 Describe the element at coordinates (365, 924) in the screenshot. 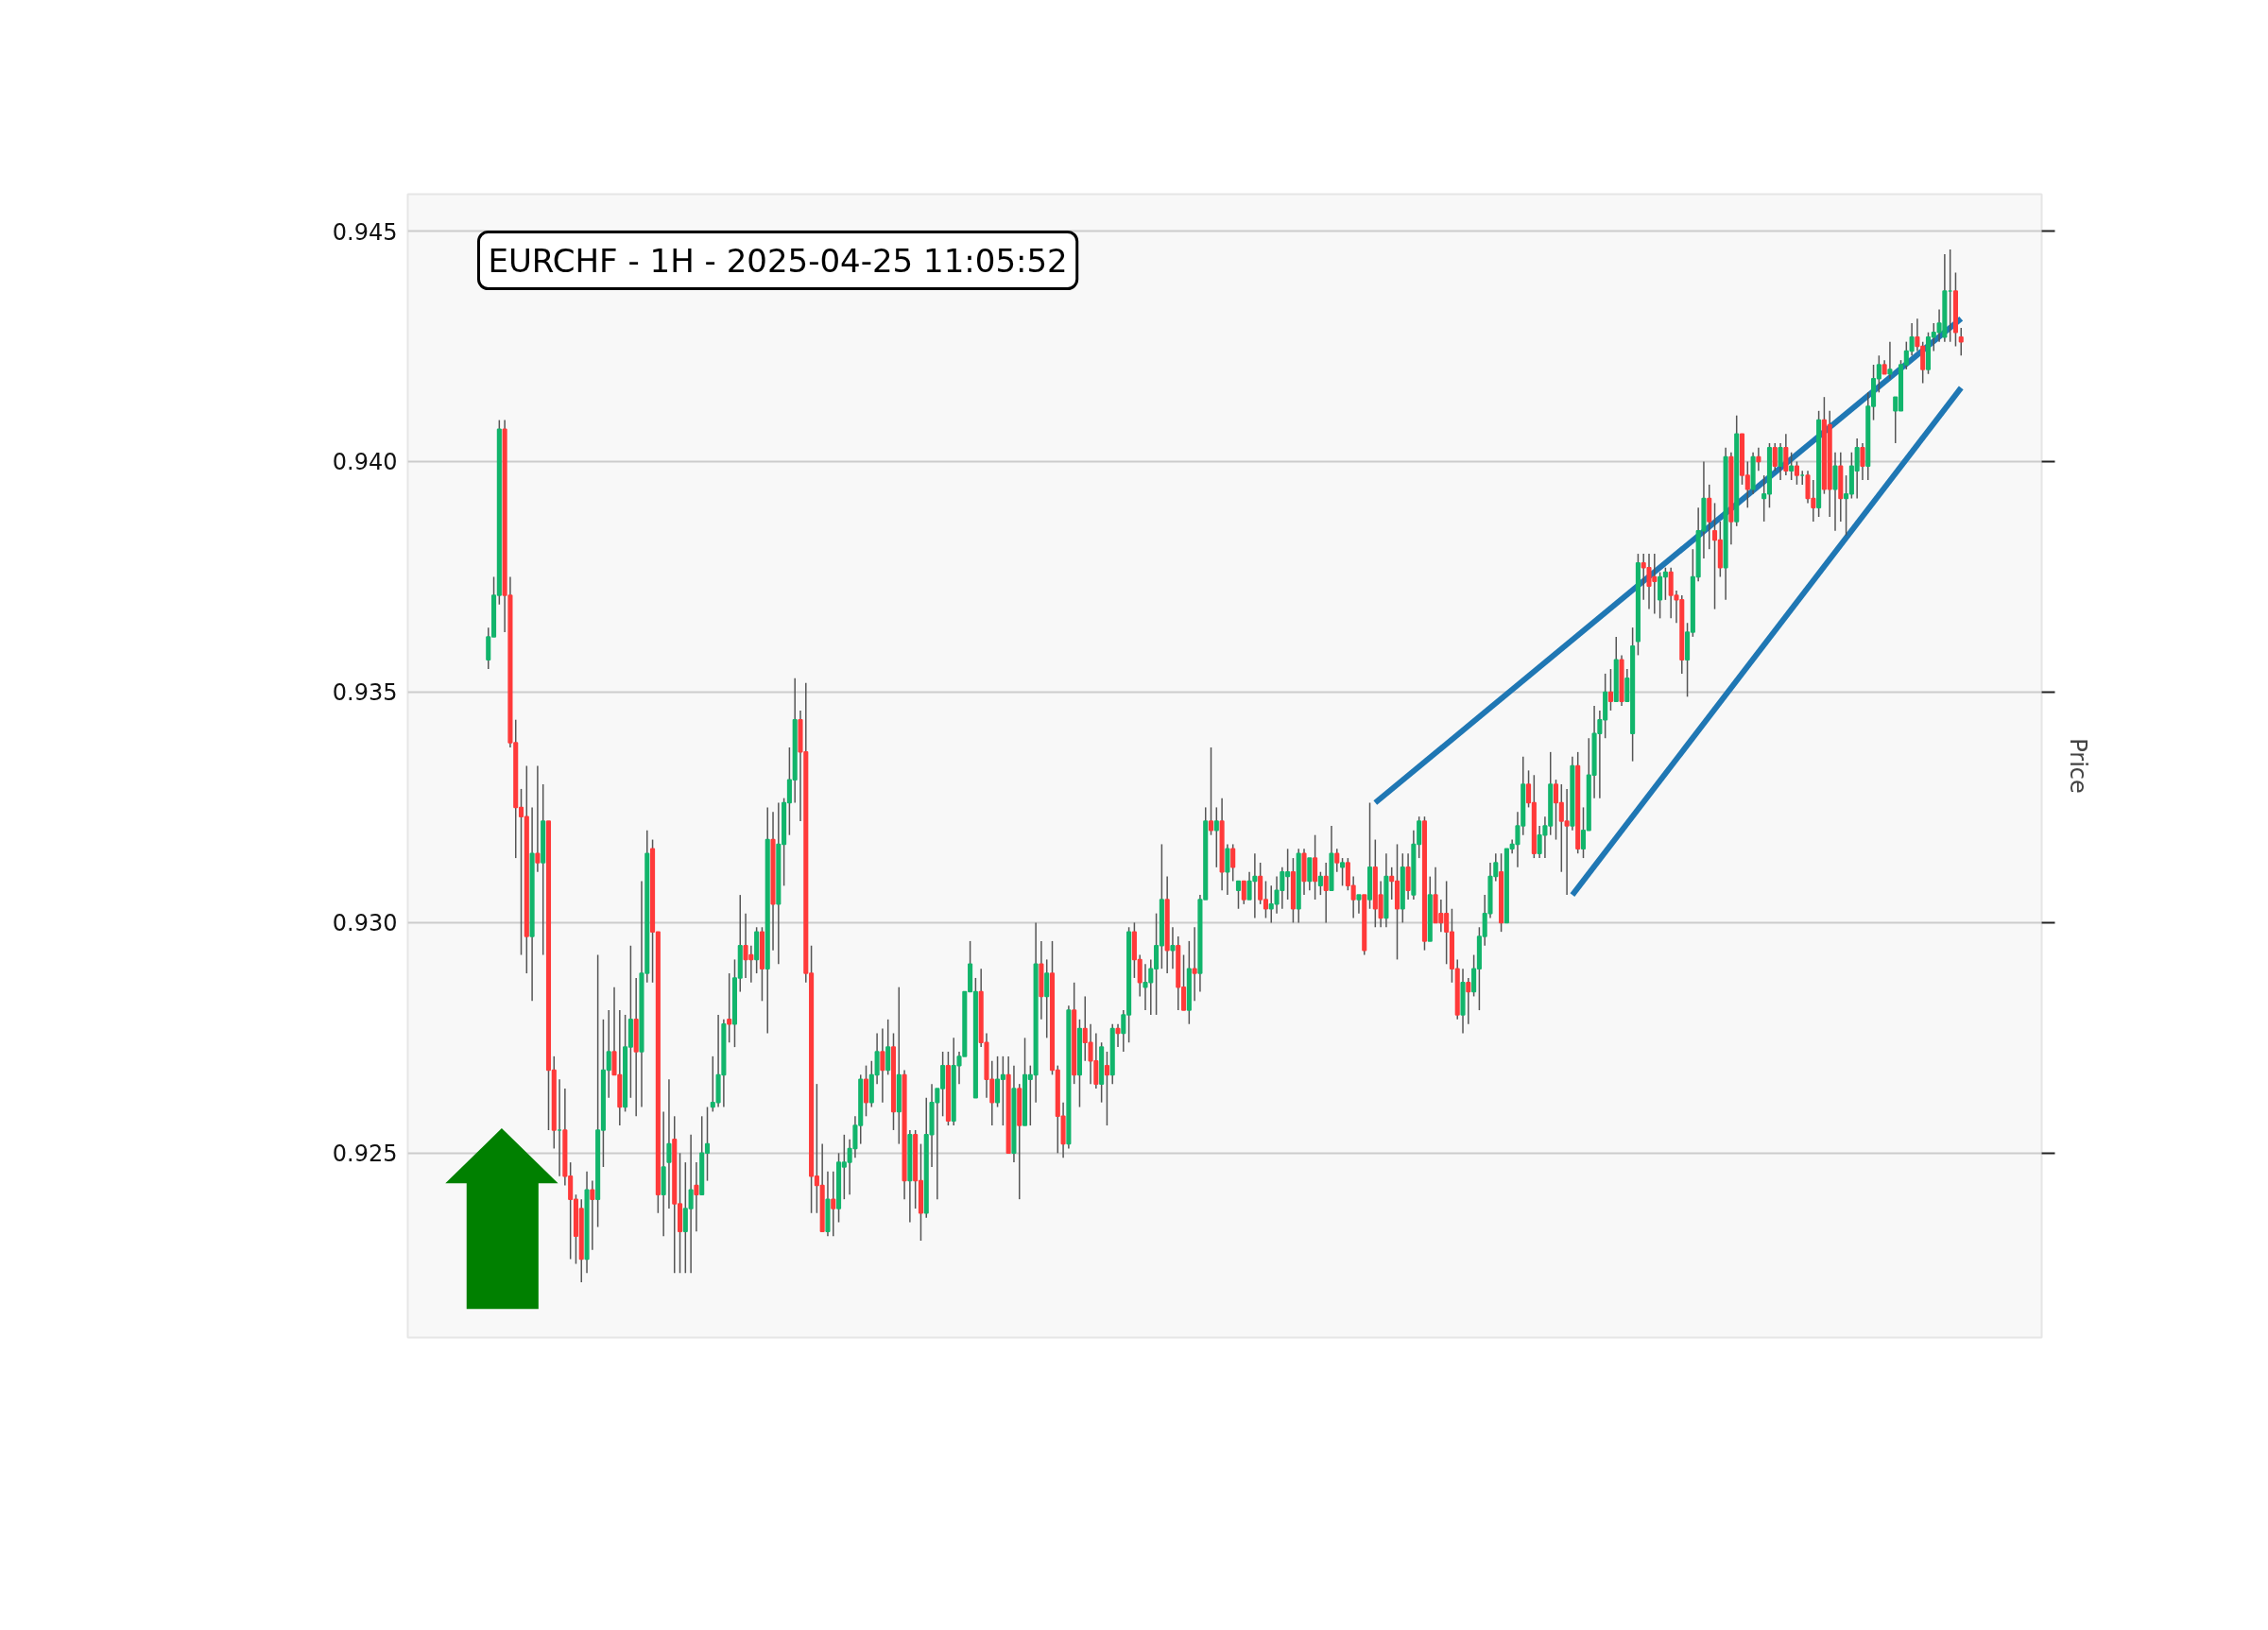

I see `y-tick-label: 0.930` at that location.